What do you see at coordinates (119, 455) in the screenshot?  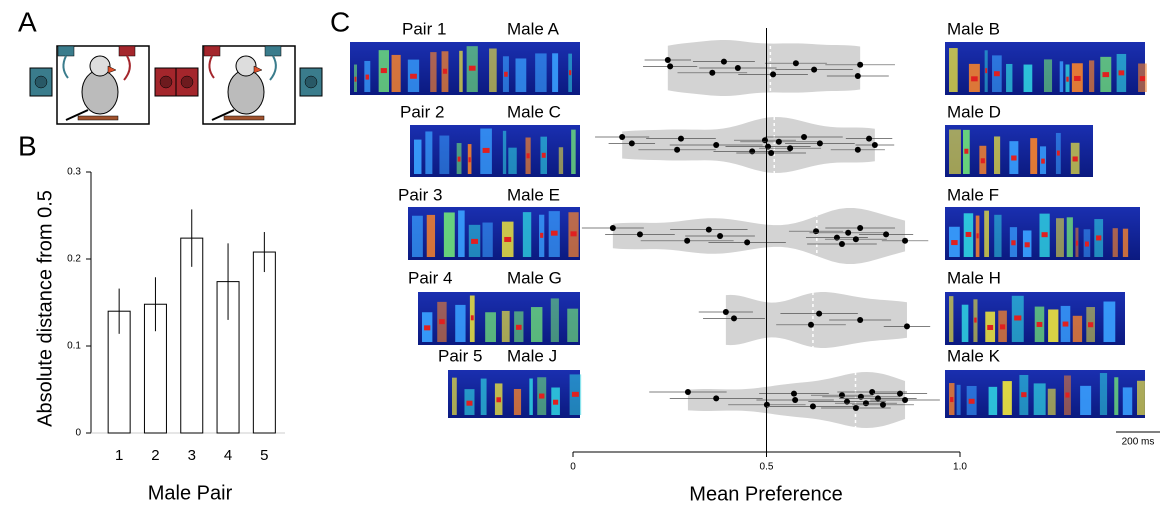 I see `x-tick-label: 1` at bounding box center [119, 455].